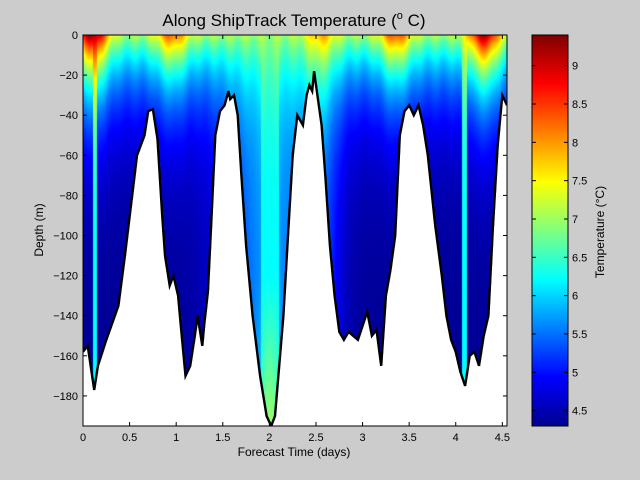 This screenshot has height=480, width=640. What do you see at coordinates (68, 116) in the screenshot?
I see `y-tick-label: −40` at bounding box center [68, 116].